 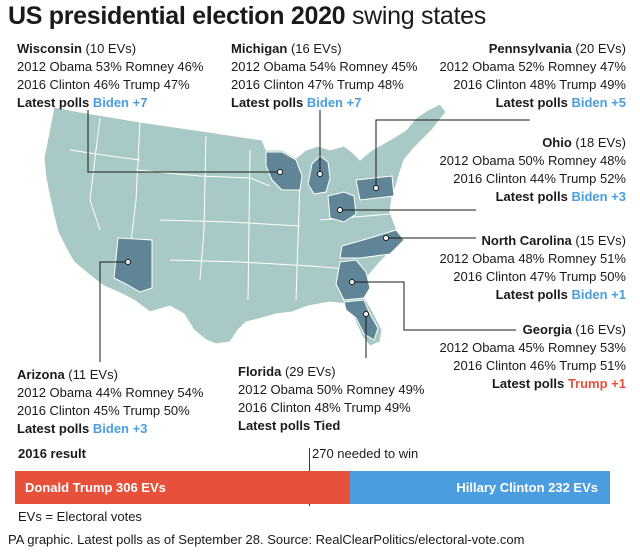 I want to click on title-light: swing states, so click(x=418, y=16).